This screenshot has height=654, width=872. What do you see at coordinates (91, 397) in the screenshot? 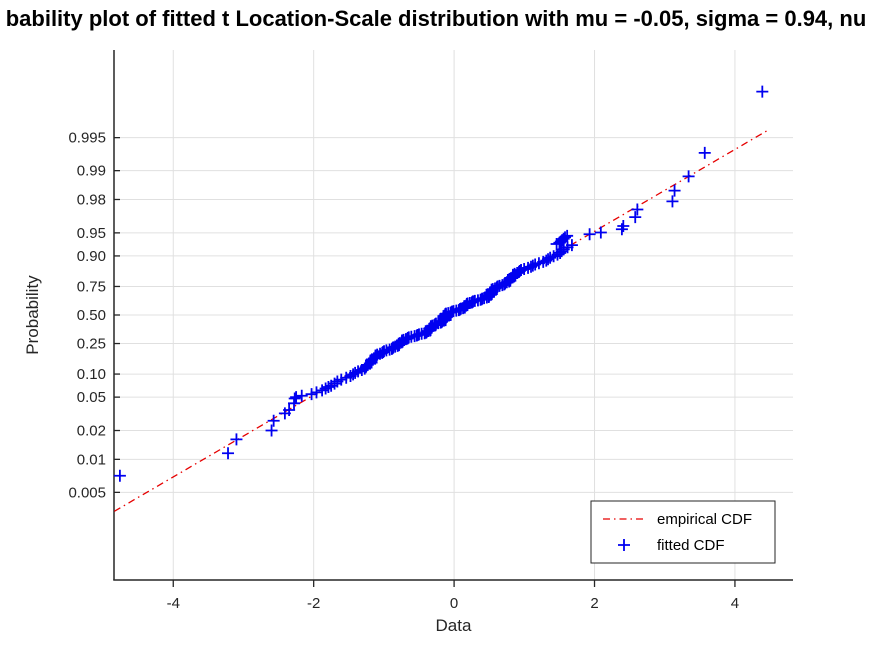
I see `y-tick-label: 0.05` at bounding box center [91, 397].